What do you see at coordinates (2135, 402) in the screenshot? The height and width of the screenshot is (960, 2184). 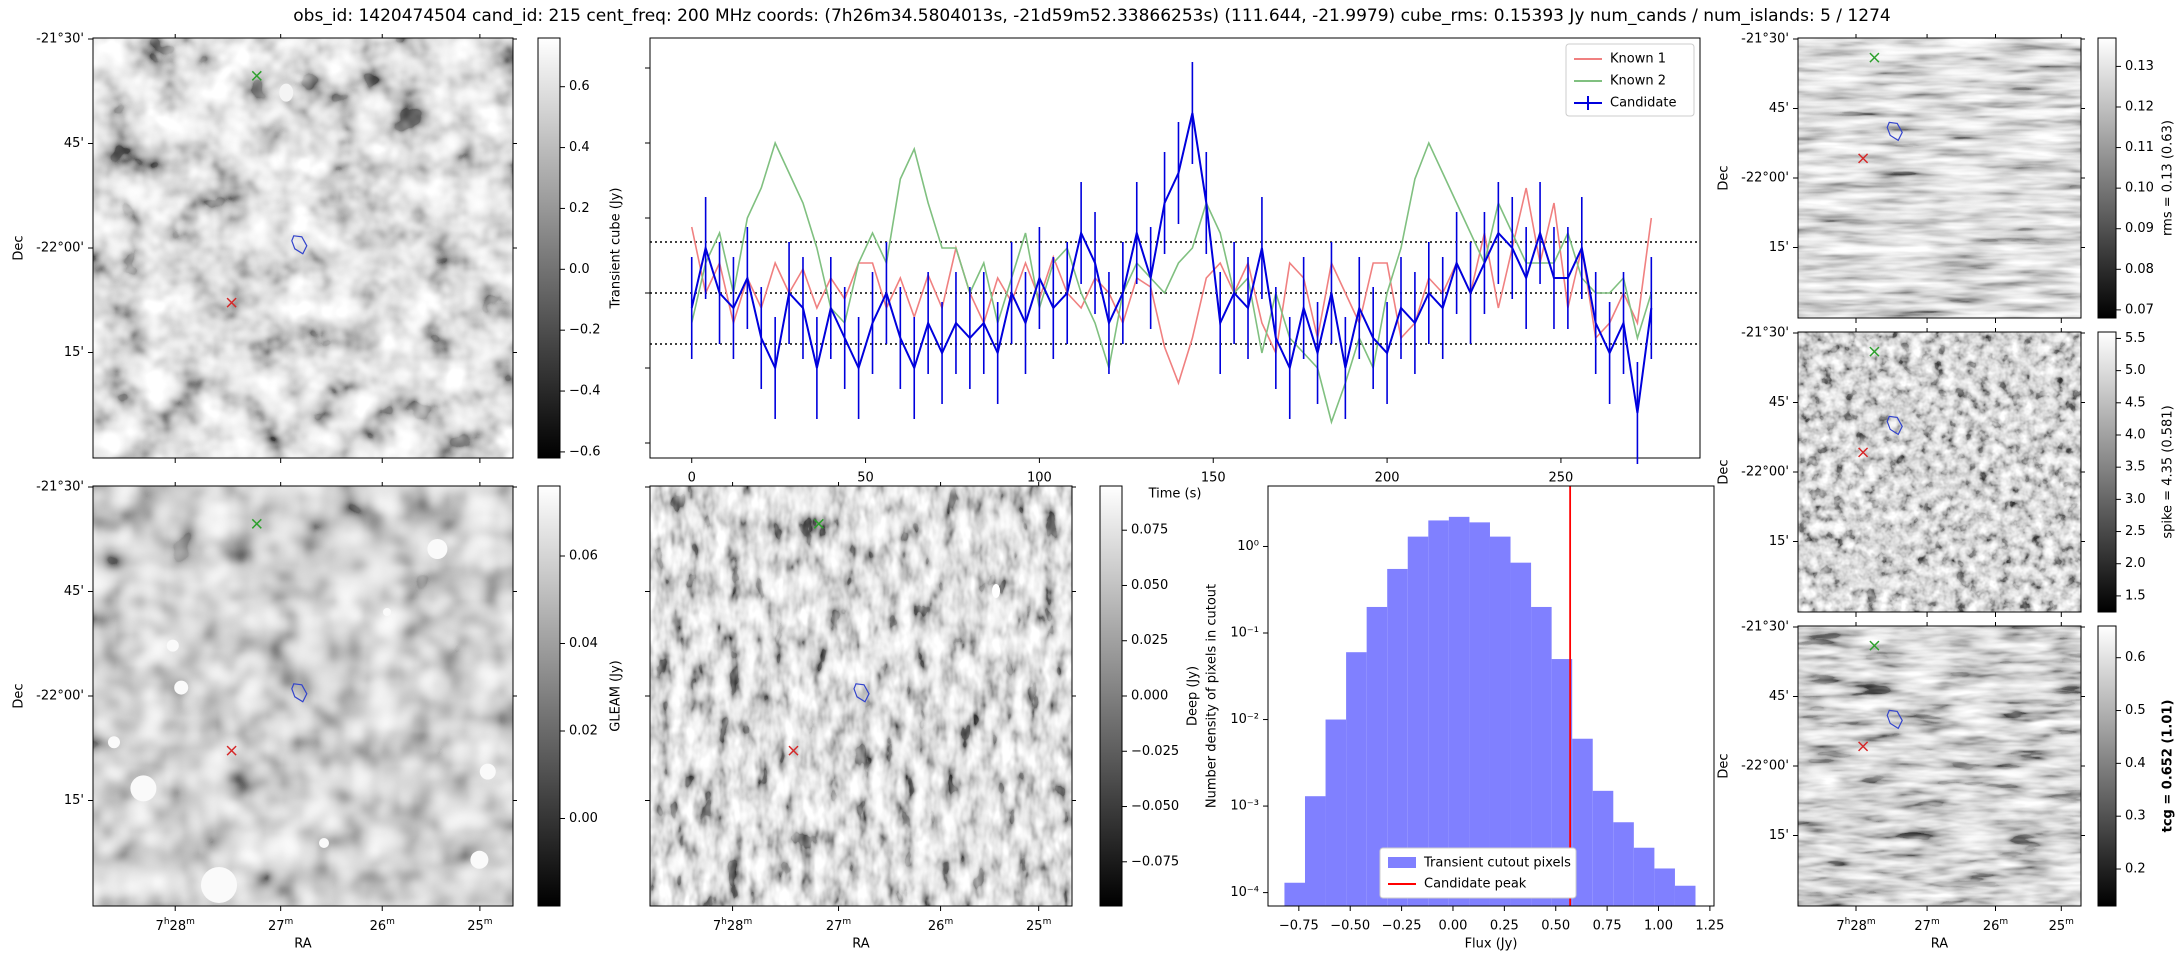 I see `colorbar-tick-label: 4.5` at bounding box center [2135, 402].